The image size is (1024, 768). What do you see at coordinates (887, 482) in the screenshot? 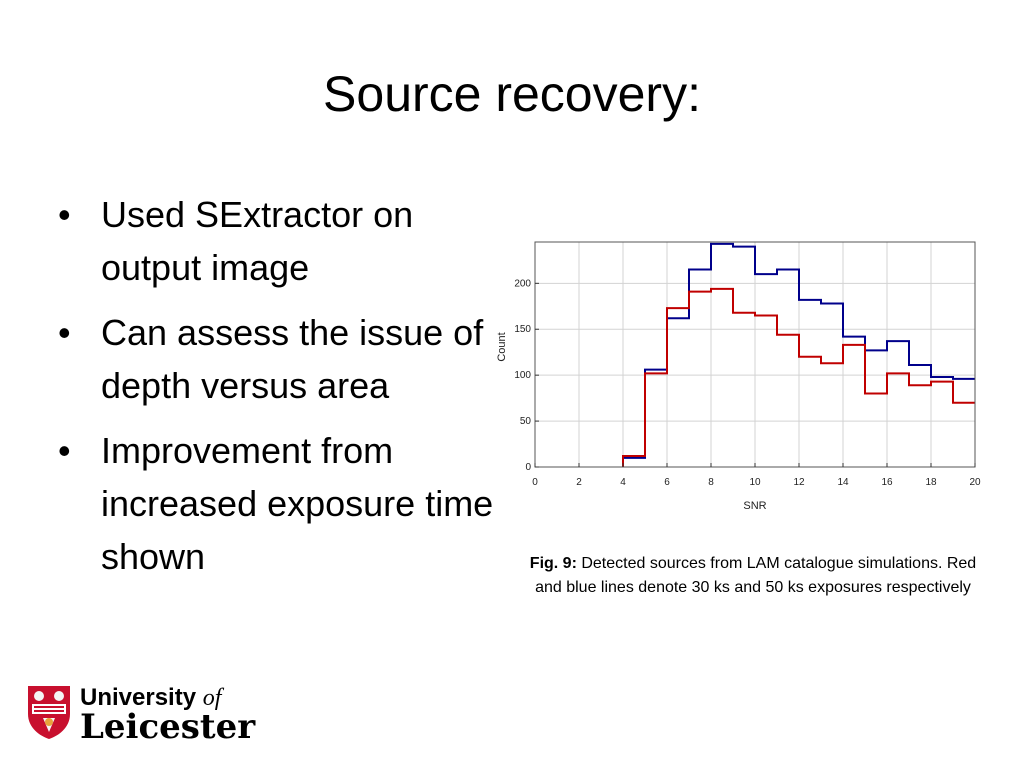
I see `x-tick-label: 16` at bounding box center [887, 482].